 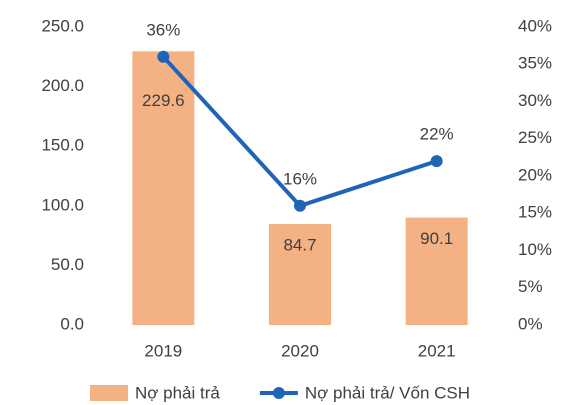 I want to click on y2-tick-label: 10%, so click(x=535, y=249).